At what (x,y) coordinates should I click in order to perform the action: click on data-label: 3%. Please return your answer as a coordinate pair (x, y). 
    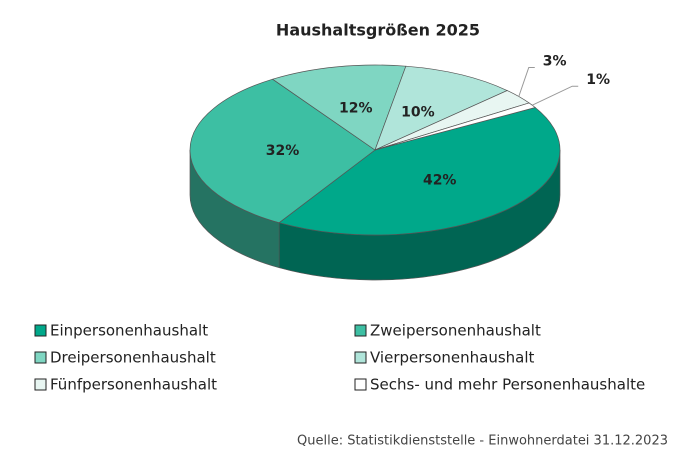
    Looking at the image, I should click on (555, 62).